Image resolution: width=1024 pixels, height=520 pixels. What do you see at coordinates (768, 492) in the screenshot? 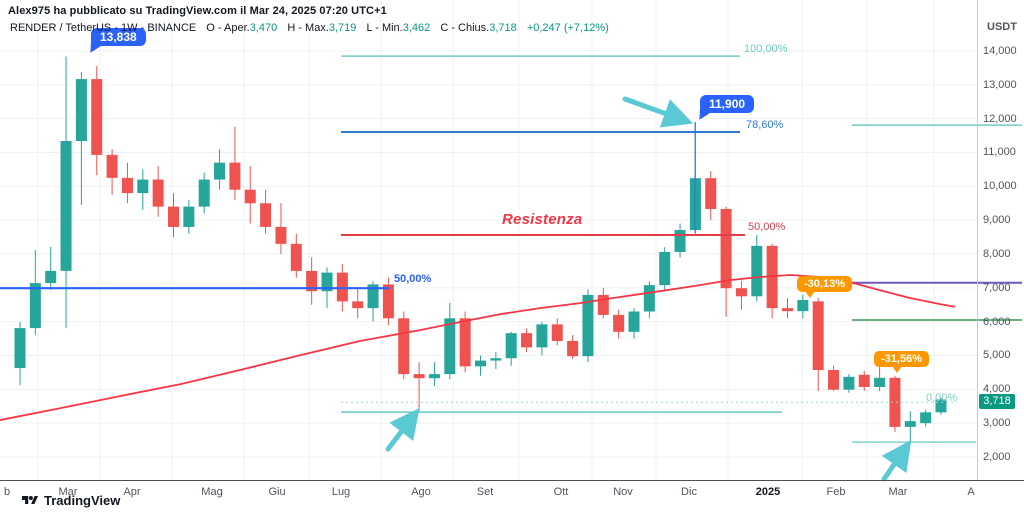
I see `time-tick-label: 2025` at bounding box center [768, 492].